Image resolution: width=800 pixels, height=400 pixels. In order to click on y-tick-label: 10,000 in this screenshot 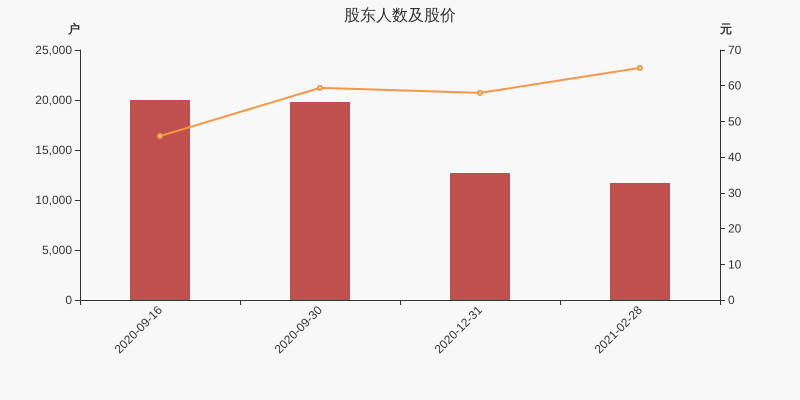, I will do `click(53, 200)`.